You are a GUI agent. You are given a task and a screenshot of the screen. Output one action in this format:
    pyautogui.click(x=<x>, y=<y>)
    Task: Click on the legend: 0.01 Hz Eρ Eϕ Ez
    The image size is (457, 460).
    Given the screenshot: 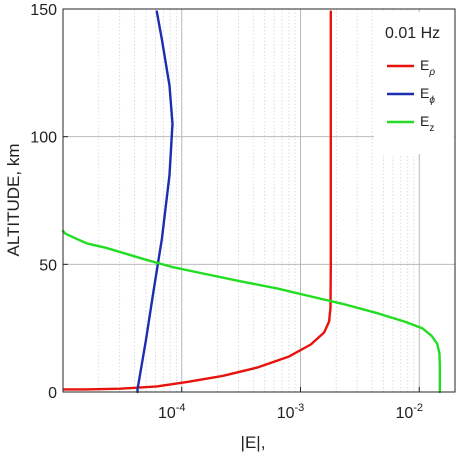 What is the action you would take?
    pyautogui.click(x=414, y=83)
    